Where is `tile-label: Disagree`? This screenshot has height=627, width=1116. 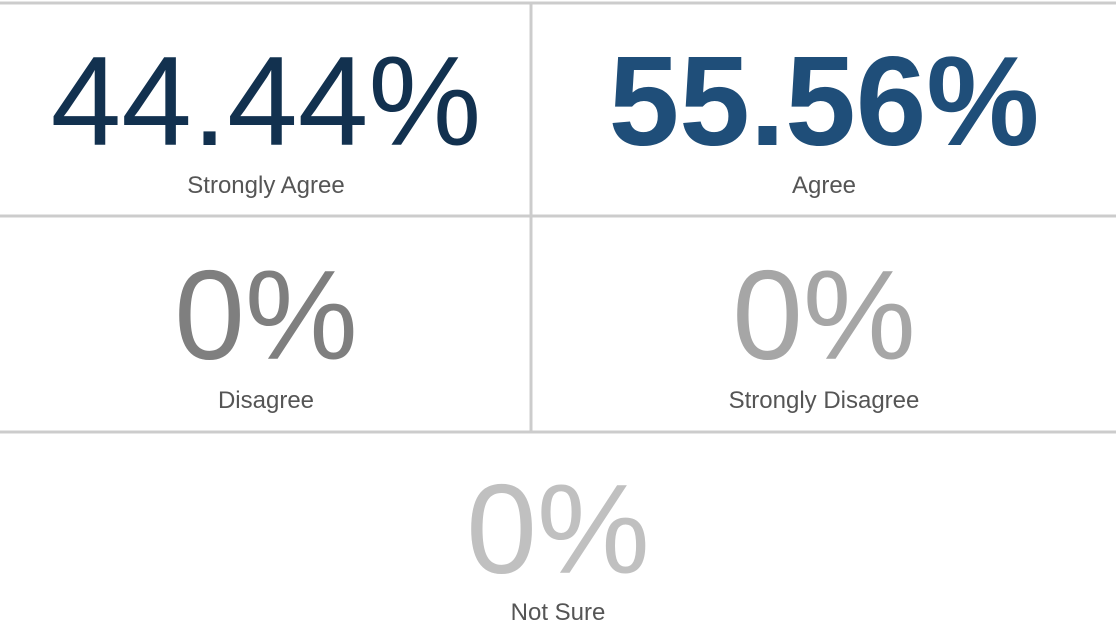 tile-label: Disagree is located at coordinates (266, 400).